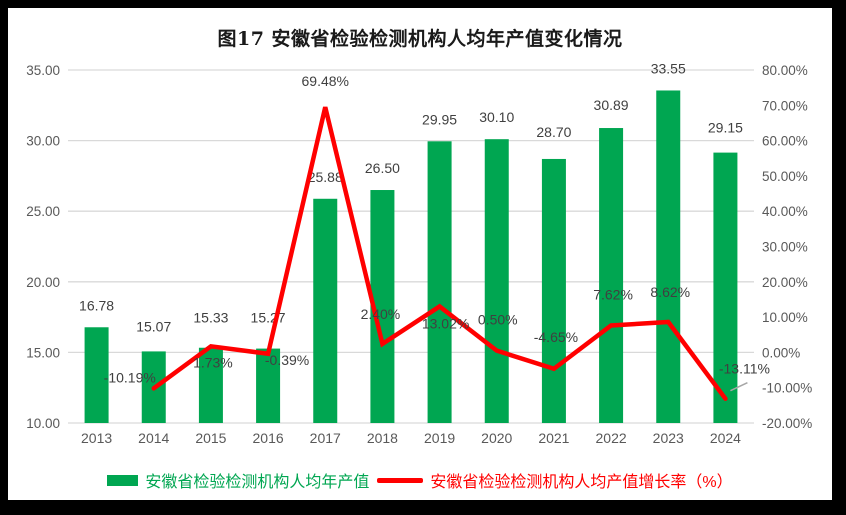 This screenshot has height=515, width=846. I want to click on bar-value-label: 25.88, so click(325, 177).